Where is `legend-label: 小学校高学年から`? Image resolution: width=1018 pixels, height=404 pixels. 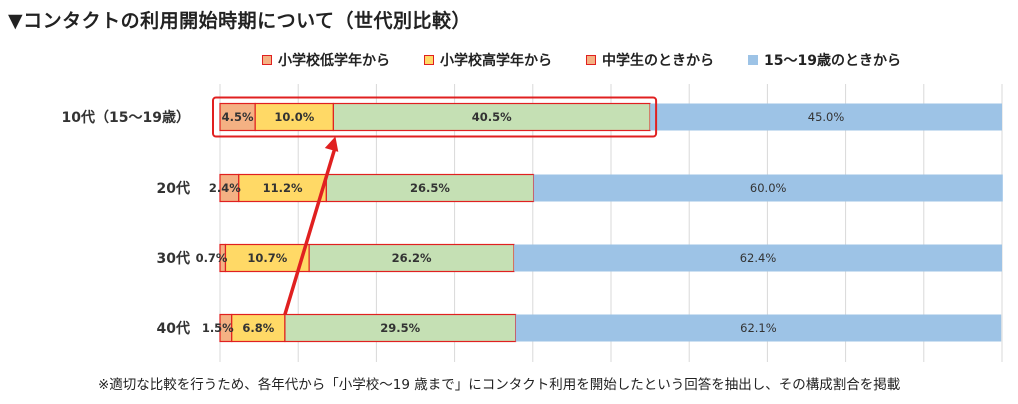
legend-label: 小学校高学年から is located at coordinates (496, 61).